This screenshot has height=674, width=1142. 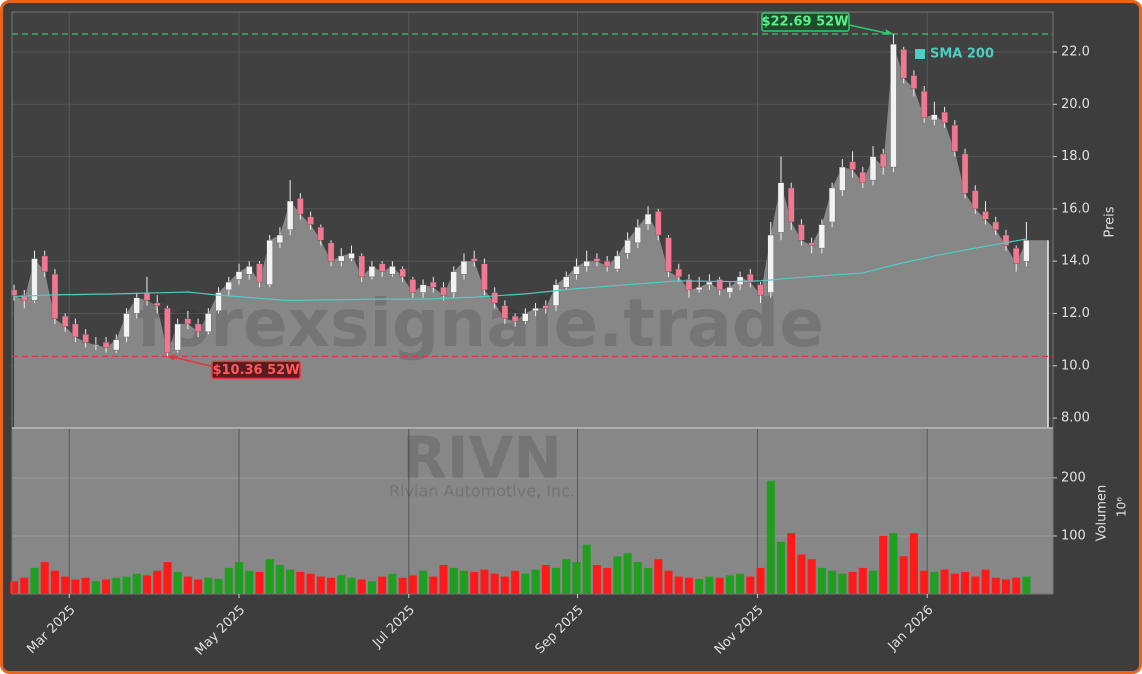 I want to click on sma-line, so click(x=520, y=270).